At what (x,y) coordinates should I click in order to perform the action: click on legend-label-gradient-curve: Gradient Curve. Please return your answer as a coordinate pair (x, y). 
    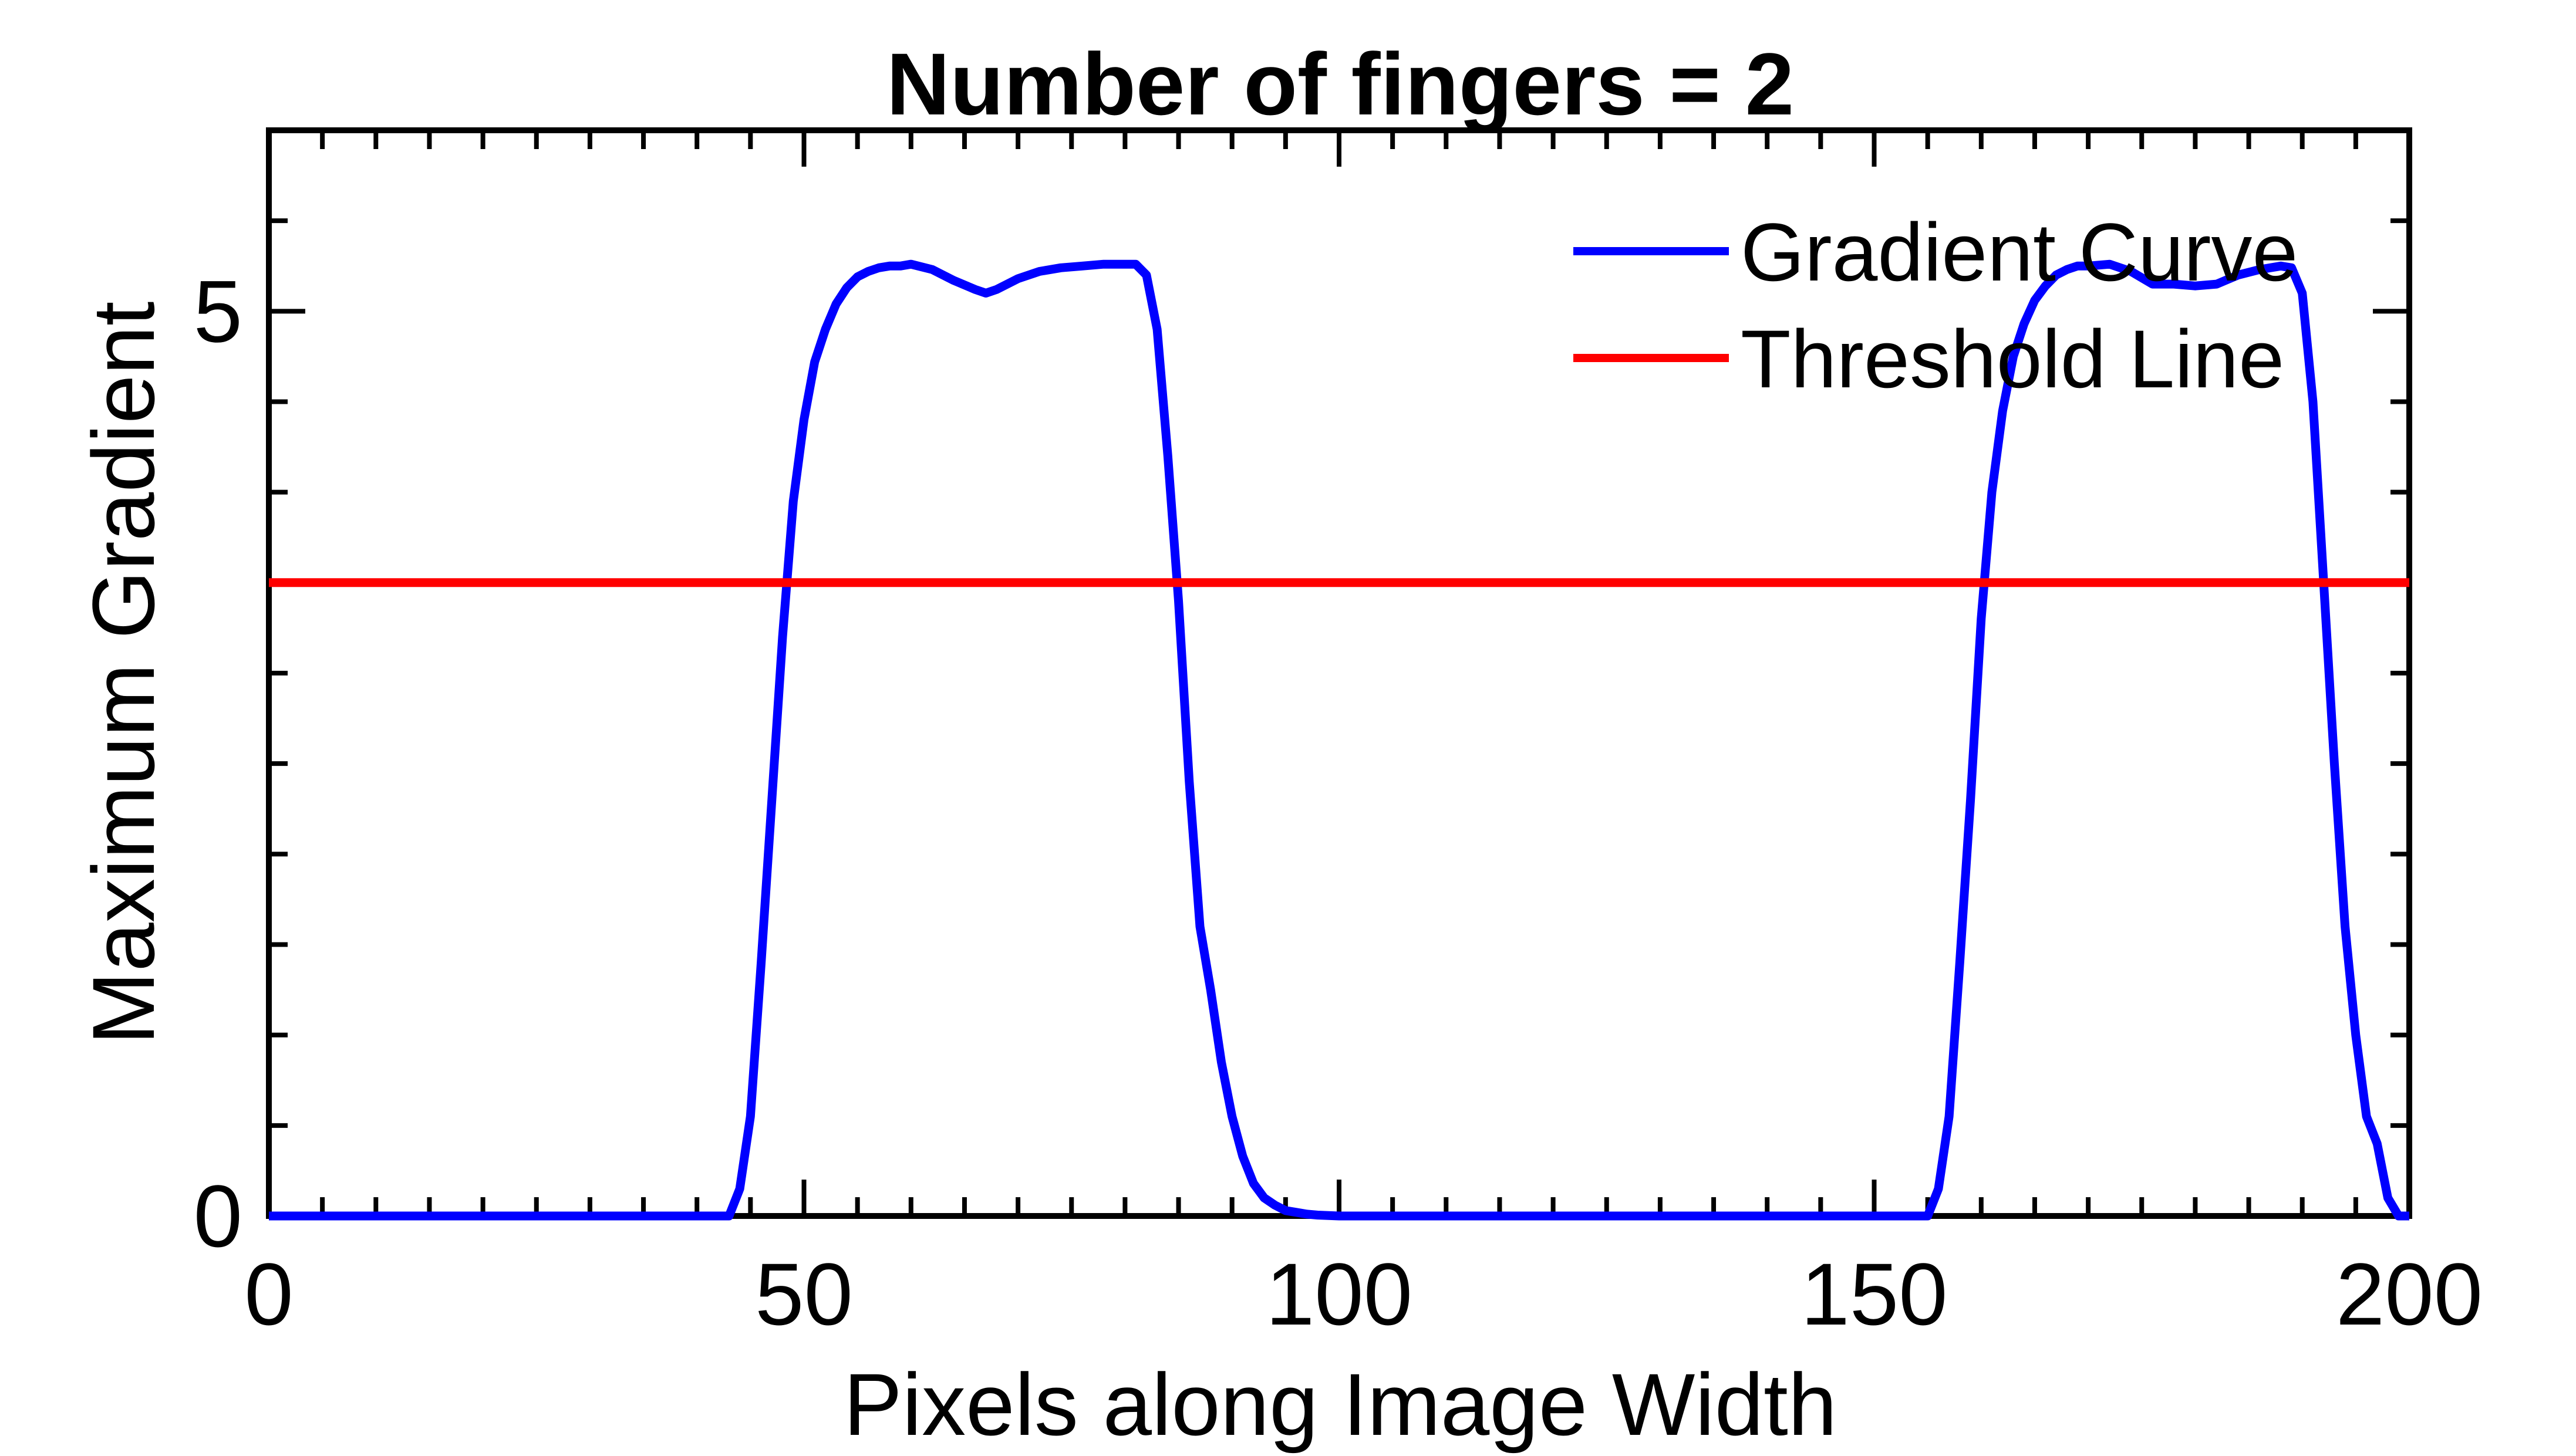
    Looking at the image, I should click on (2019, 252).